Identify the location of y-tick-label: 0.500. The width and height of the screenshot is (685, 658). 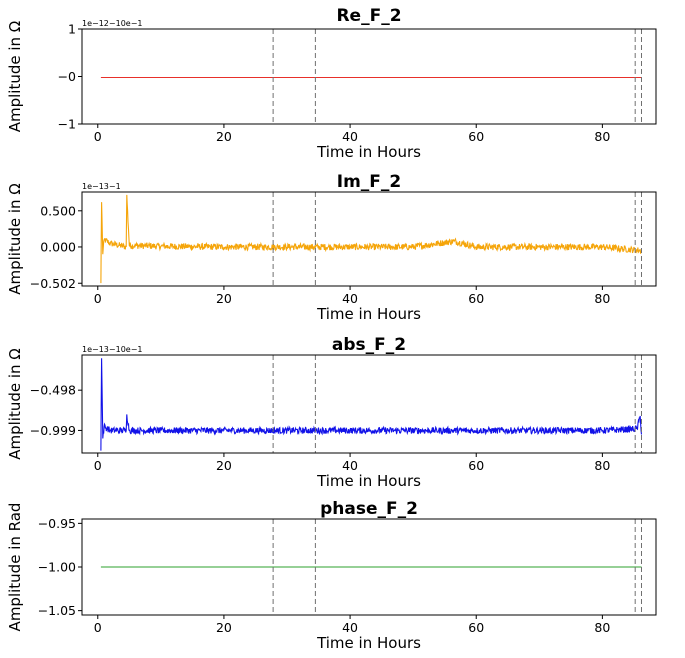
(58, 210).